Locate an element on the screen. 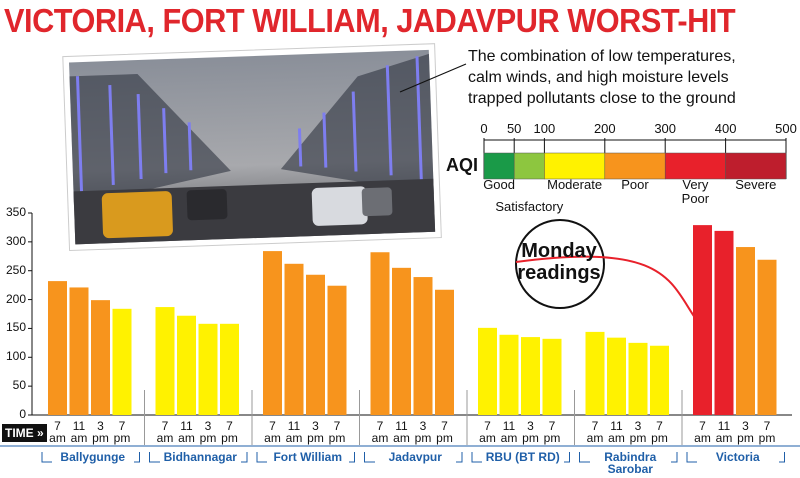 This screenshot has height=478, width=800. y-tick-label: 250 is located at coordinates (15, 269).